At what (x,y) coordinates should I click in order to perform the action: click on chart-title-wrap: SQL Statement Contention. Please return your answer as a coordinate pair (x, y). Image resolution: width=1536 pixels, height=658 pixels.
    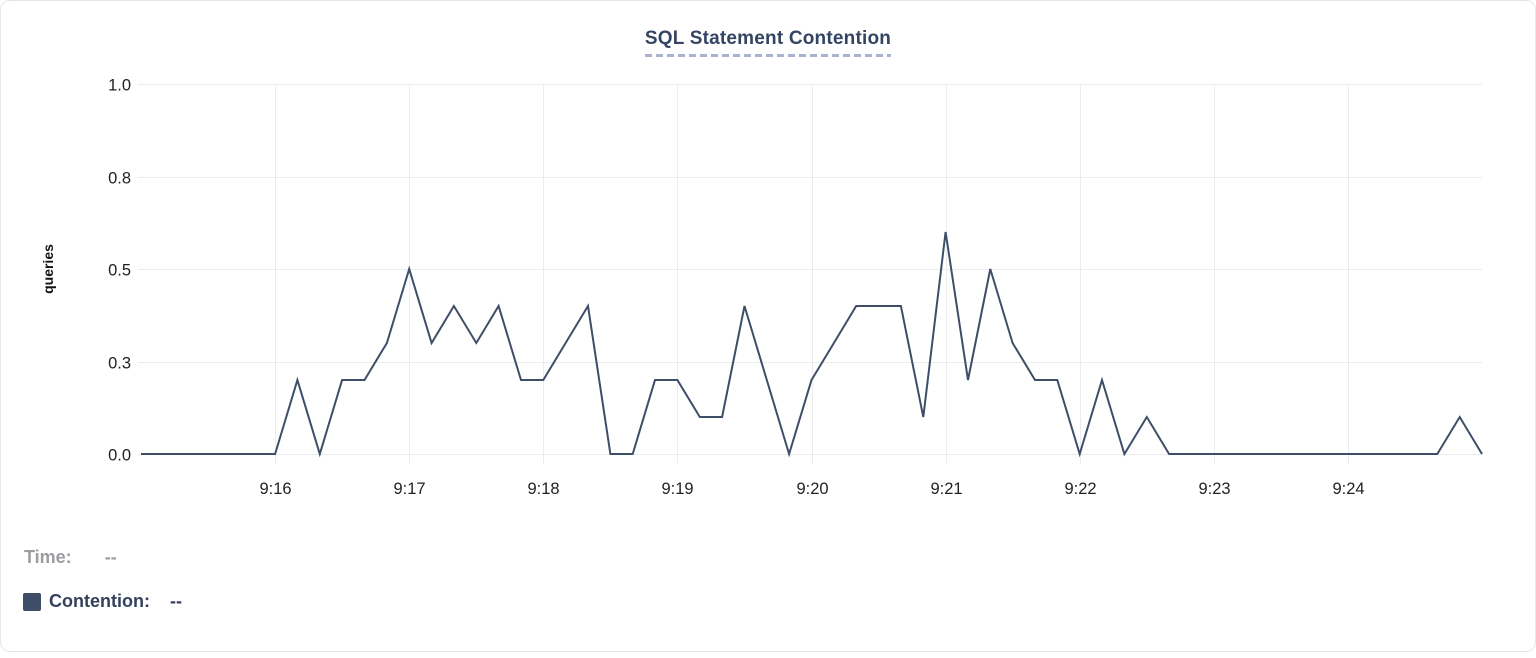
    Looking at the image, I should click on (768, 42).